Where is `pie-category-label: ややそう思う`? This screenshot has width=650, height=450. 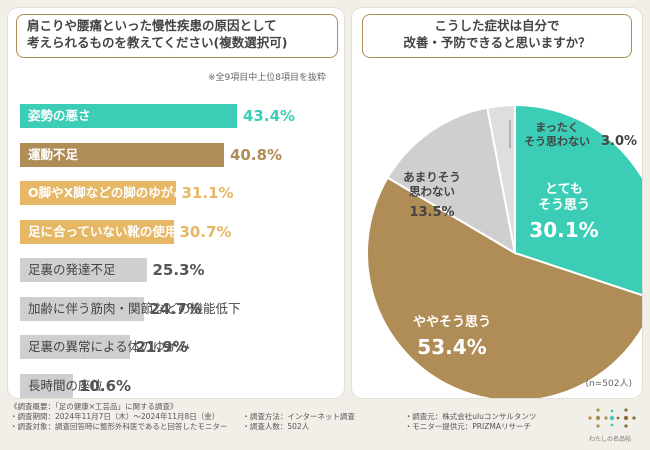
pie-category-label: ややそう思う is located at coordinates (452, 322).